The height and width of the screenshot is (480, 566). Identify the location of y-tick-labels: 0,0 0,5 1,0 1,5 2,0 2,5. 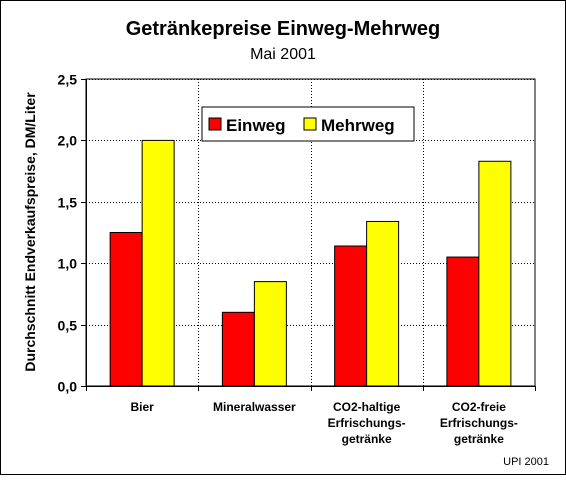
(68, 233).